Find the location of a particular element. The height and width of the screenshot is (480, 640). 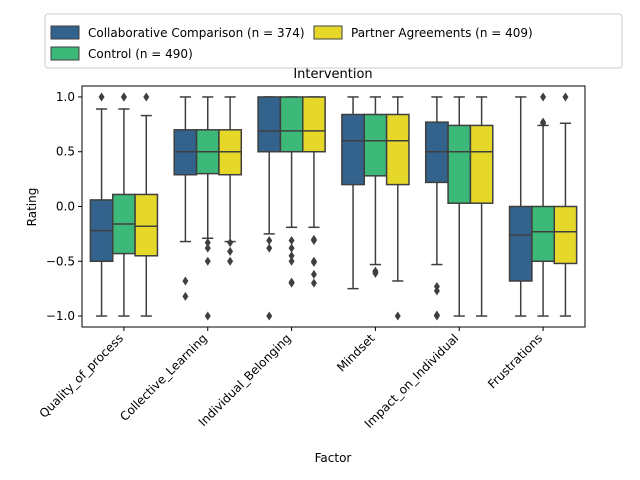

legend-frame is located at coordinates (333, 41).